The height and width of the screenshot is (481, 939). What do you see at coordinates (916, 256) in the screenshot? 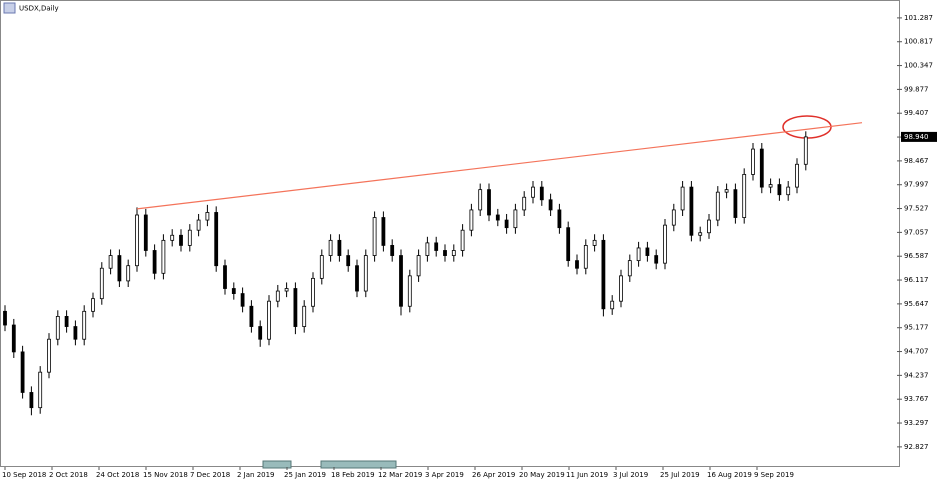
I see `y-tick-label: 96.587` at bounding box center [916, 256].